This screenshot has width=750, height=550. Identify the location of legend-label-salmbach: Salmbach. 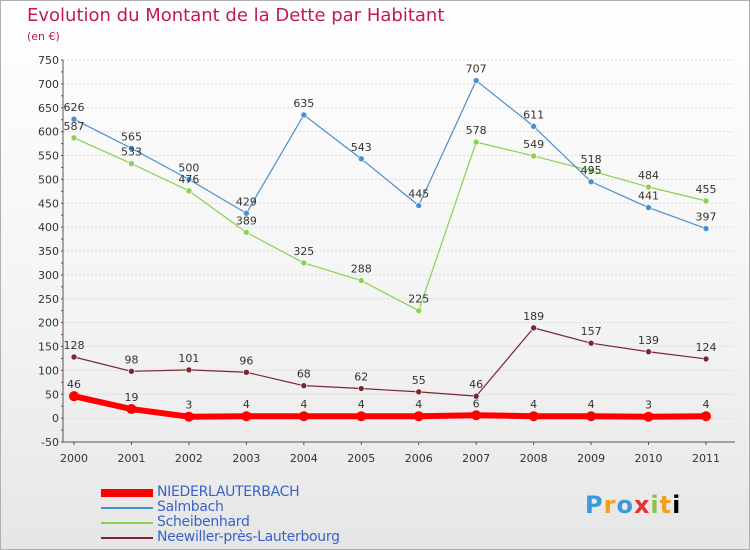
(190, 507).